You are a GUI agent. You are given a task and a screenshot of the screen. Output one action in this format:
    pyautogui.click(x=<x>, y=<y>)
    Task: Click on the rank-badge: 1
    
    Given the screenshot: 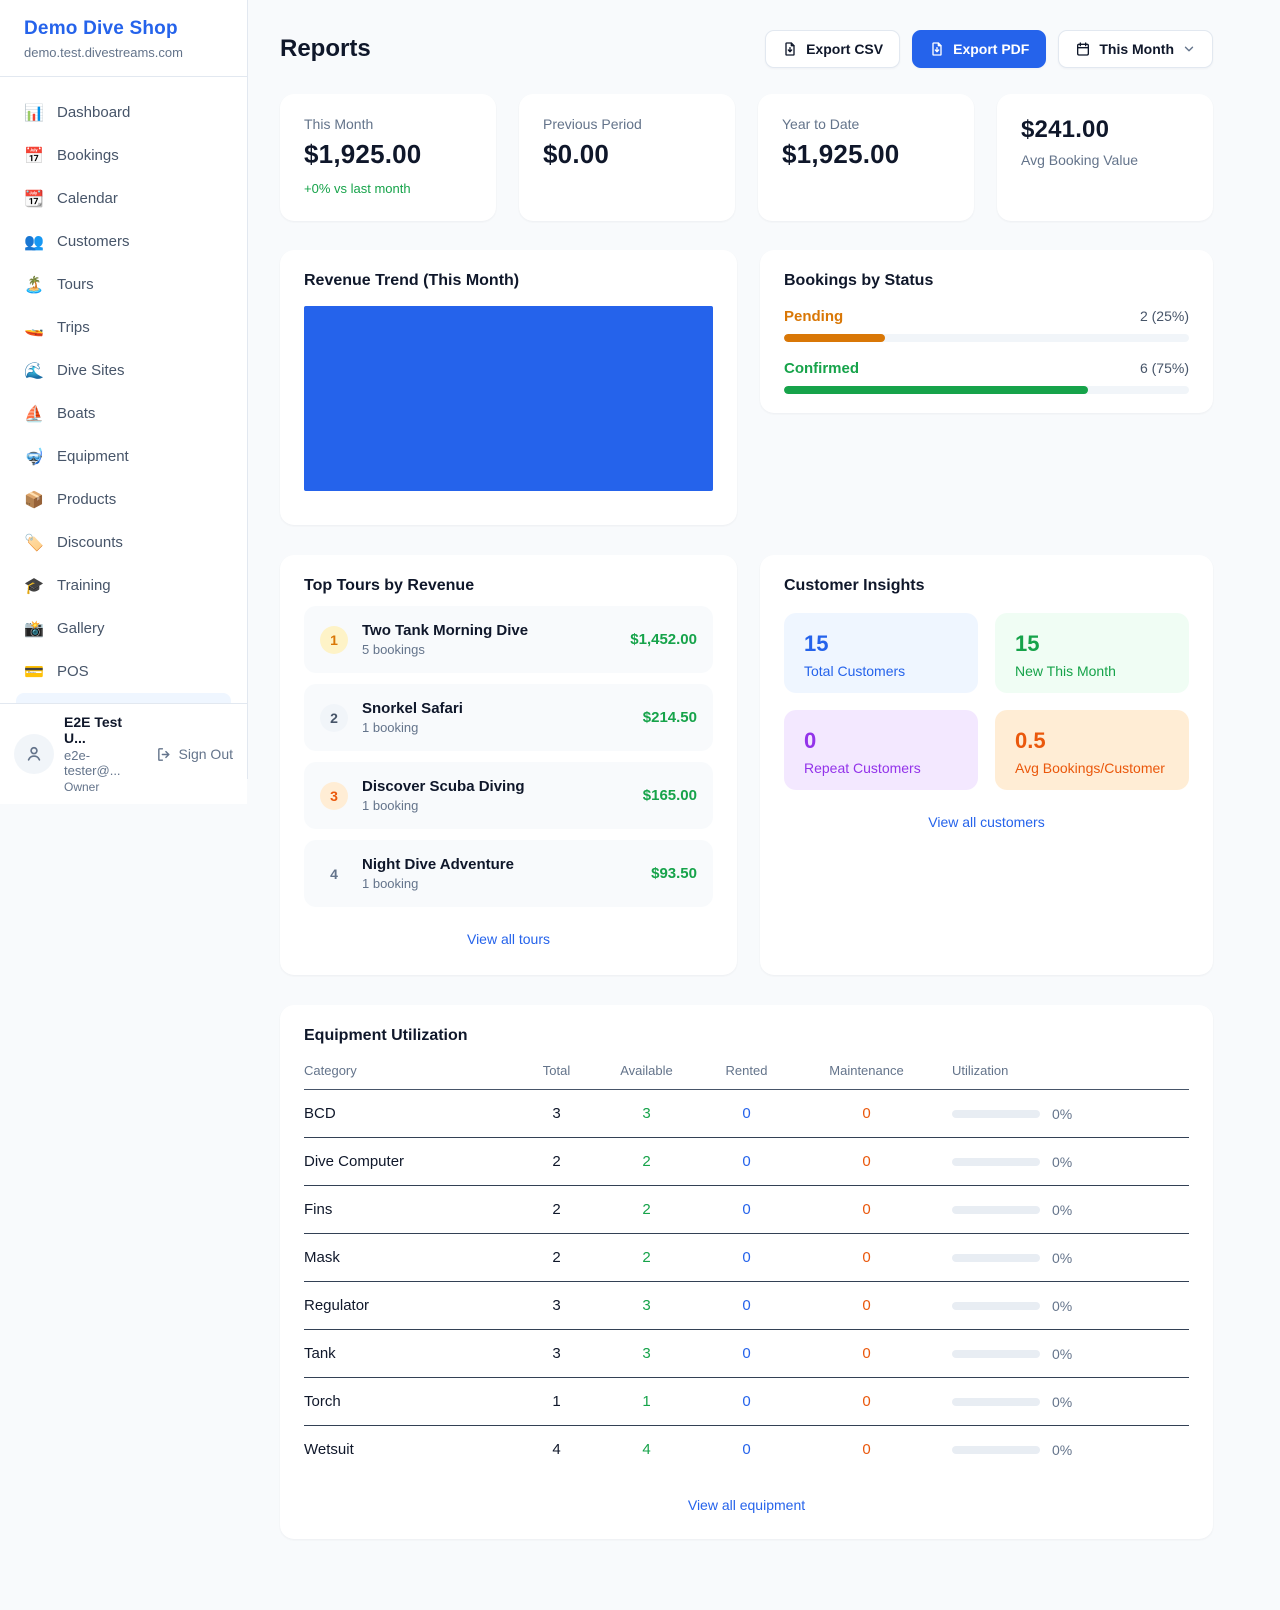 What is the action you would take?
    pyautogui.click(x=334, y=639)
    